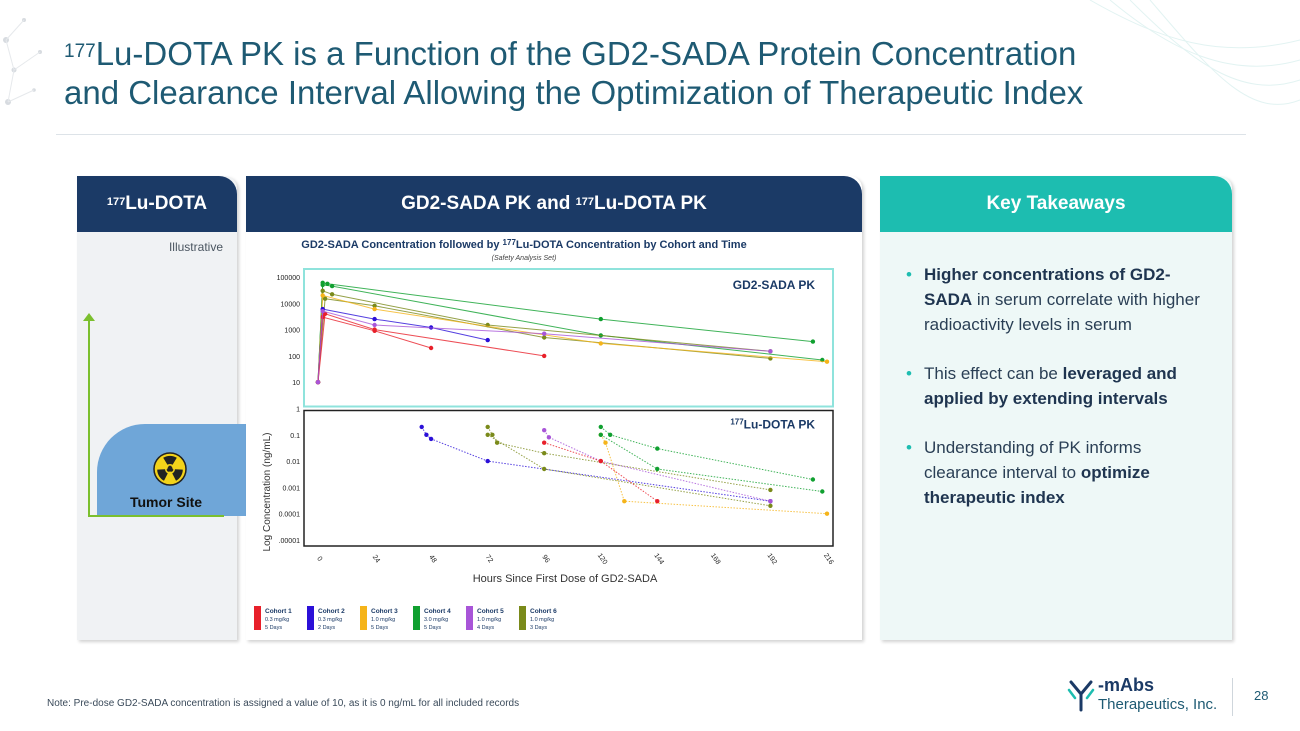  What do you see at coordinates (771, 559) in the screenshot?
I see `x-tick-label: 192` at bounding box center [771, 559].